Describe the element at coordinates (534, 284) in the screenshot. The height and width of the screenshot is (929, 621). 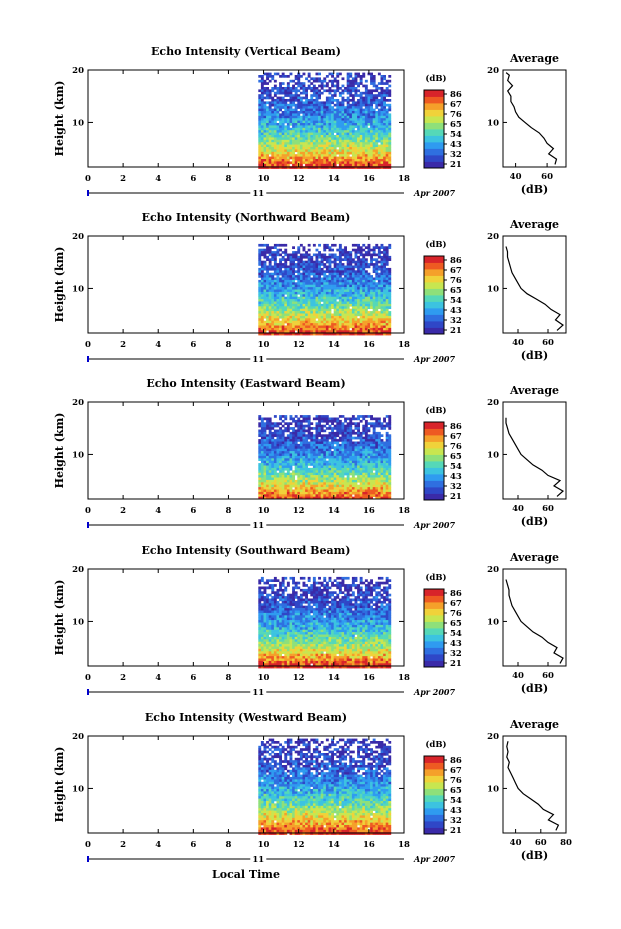
I see `average-frame` at that location.